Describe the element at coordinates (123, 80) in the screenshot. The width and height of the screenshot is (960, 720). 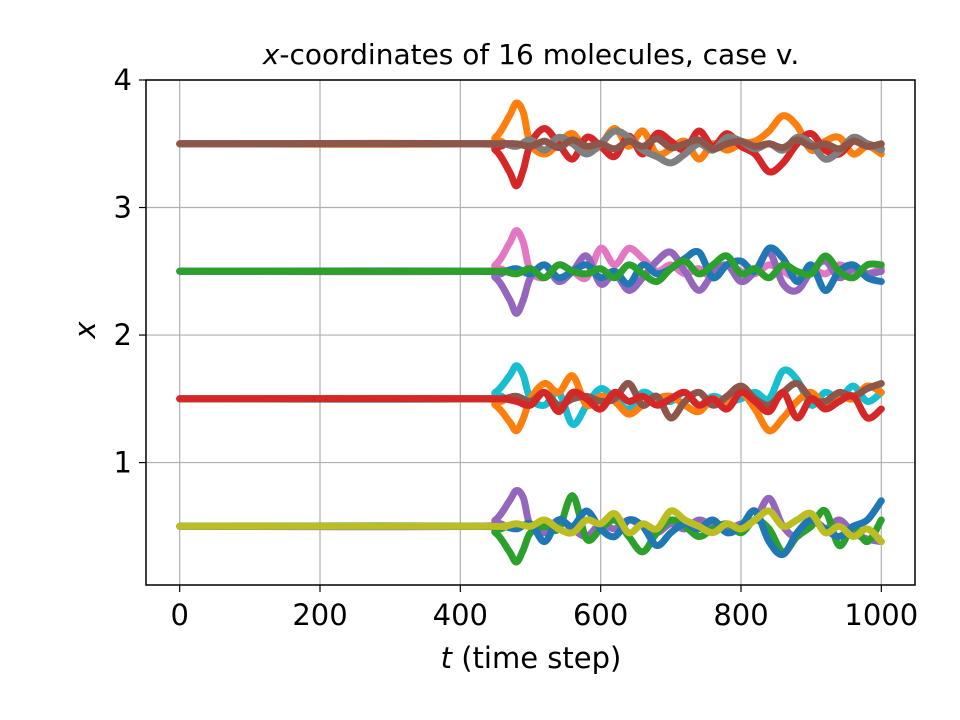
I see `y-tick-label: 4` at that location.